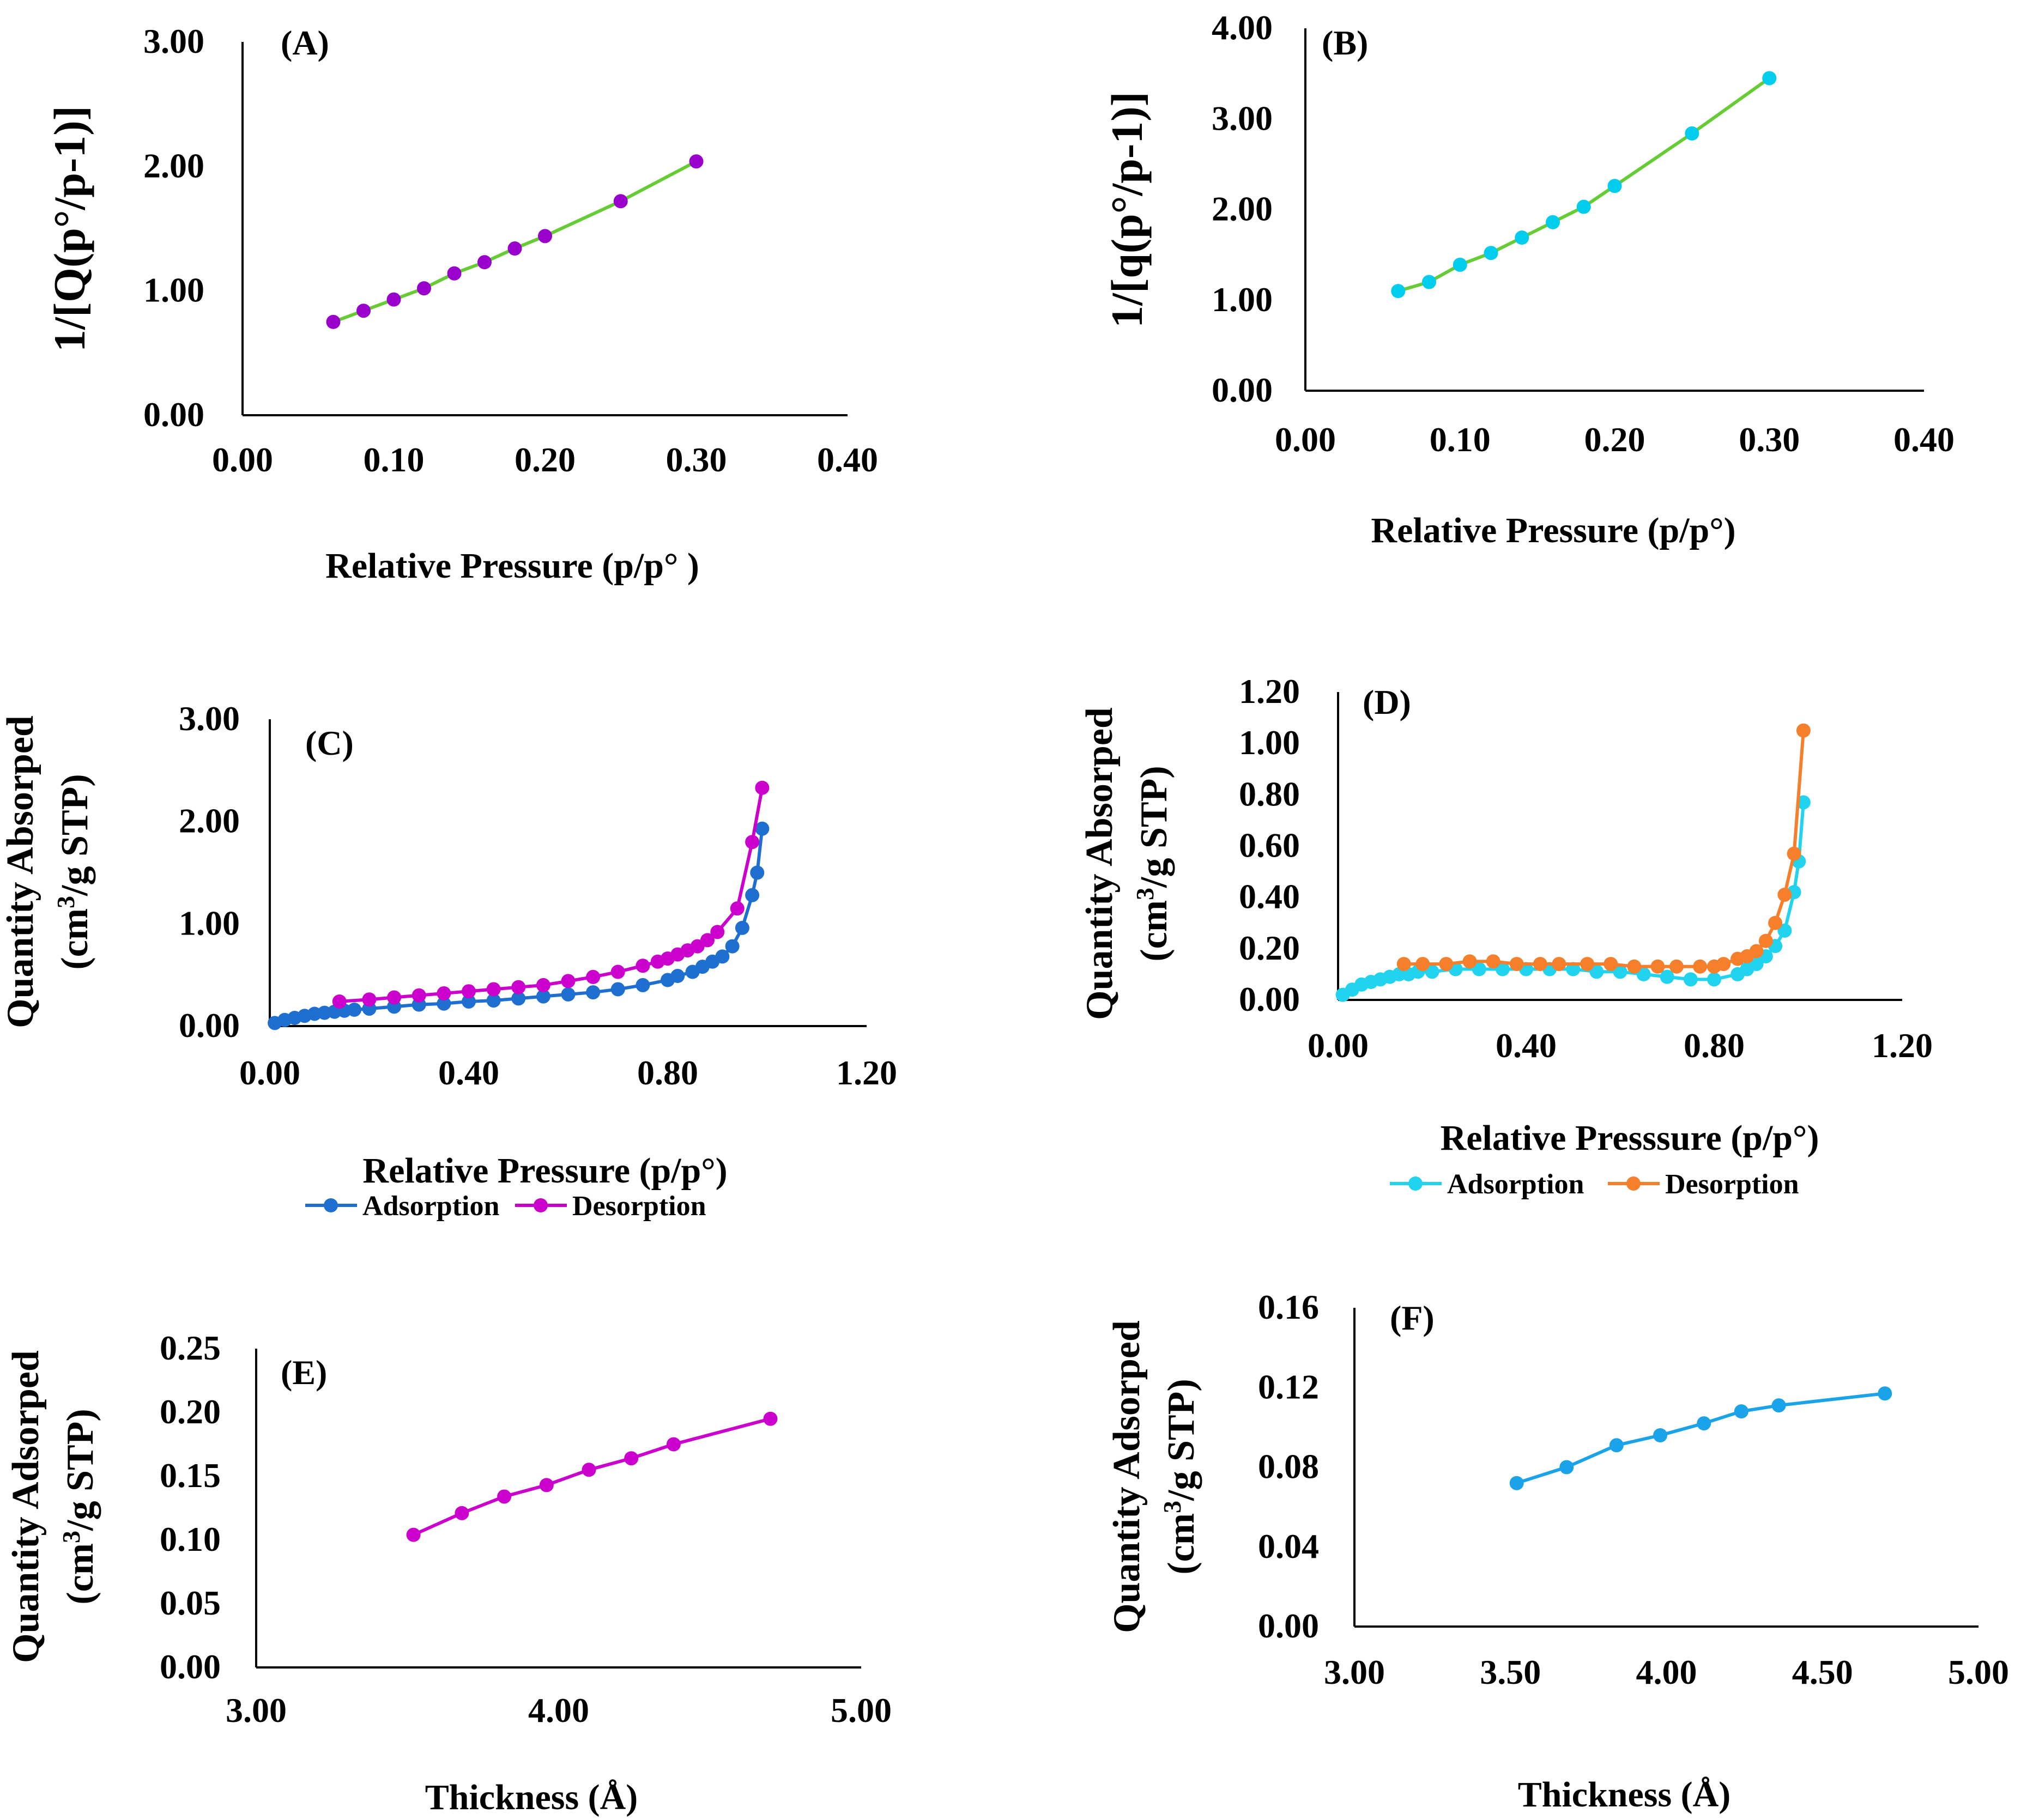 This screenshot has width=2027, height=1820. Describe the element at coordinates (26, 1506) in the screenshot. I see `y-axis-title: Quantity Adsorped` at that location.